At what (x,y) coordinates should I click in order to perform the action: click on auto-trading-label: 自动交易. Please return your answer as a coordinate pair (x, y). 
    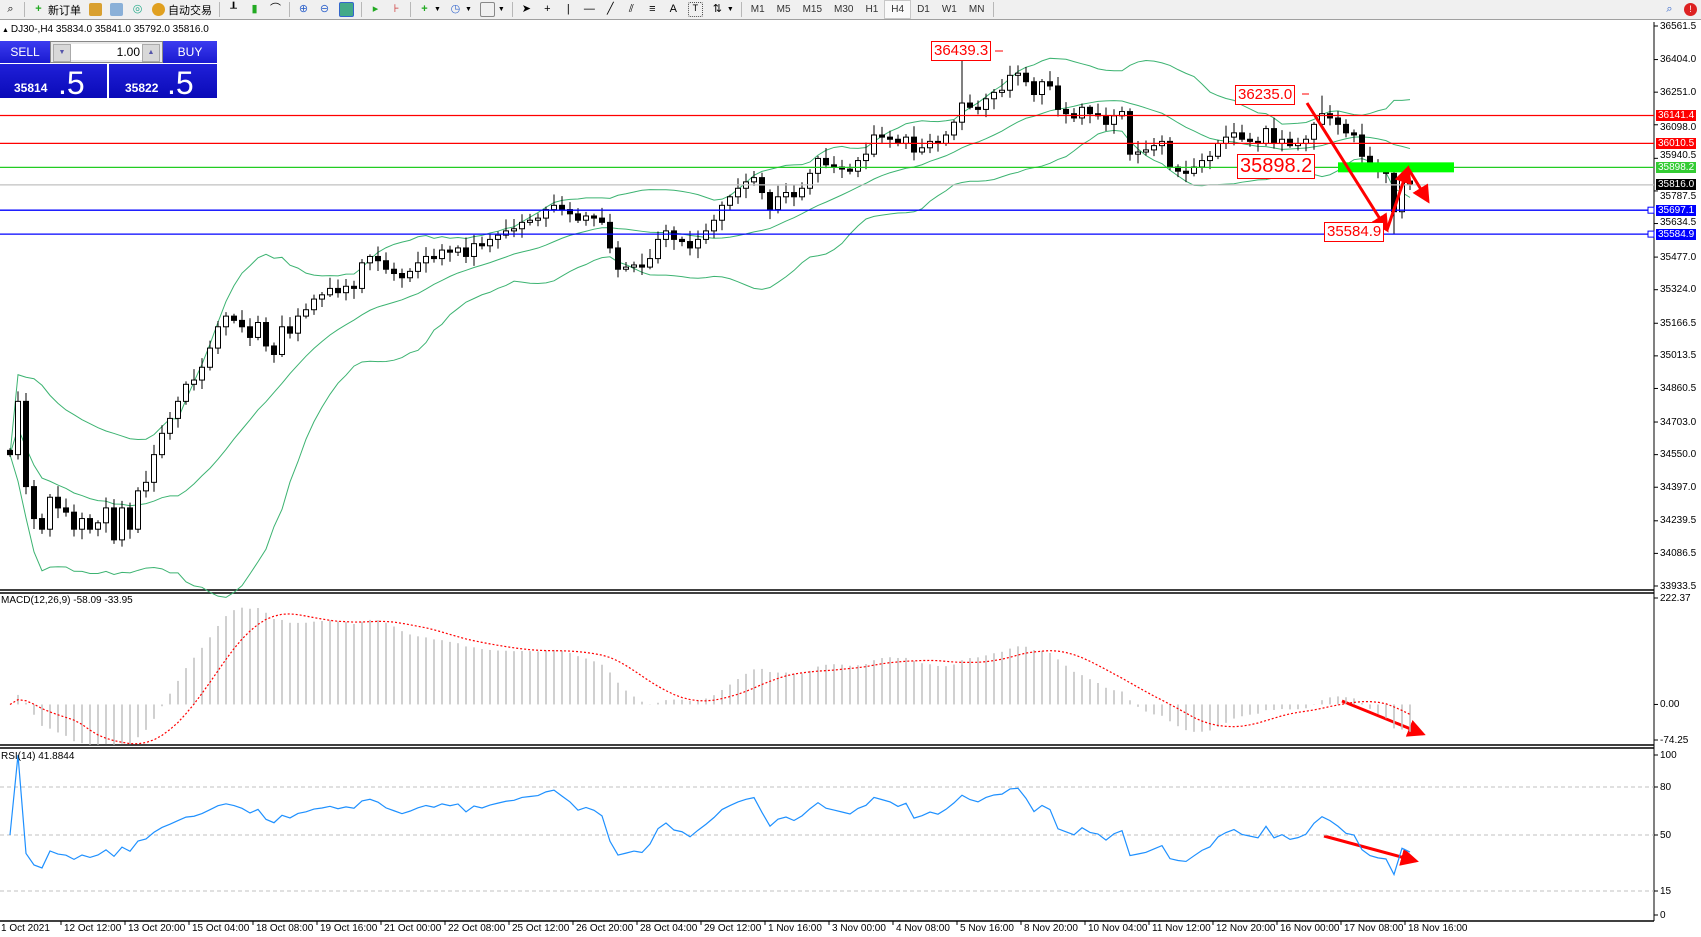
    Looking at the image, I should click on (190, 10).